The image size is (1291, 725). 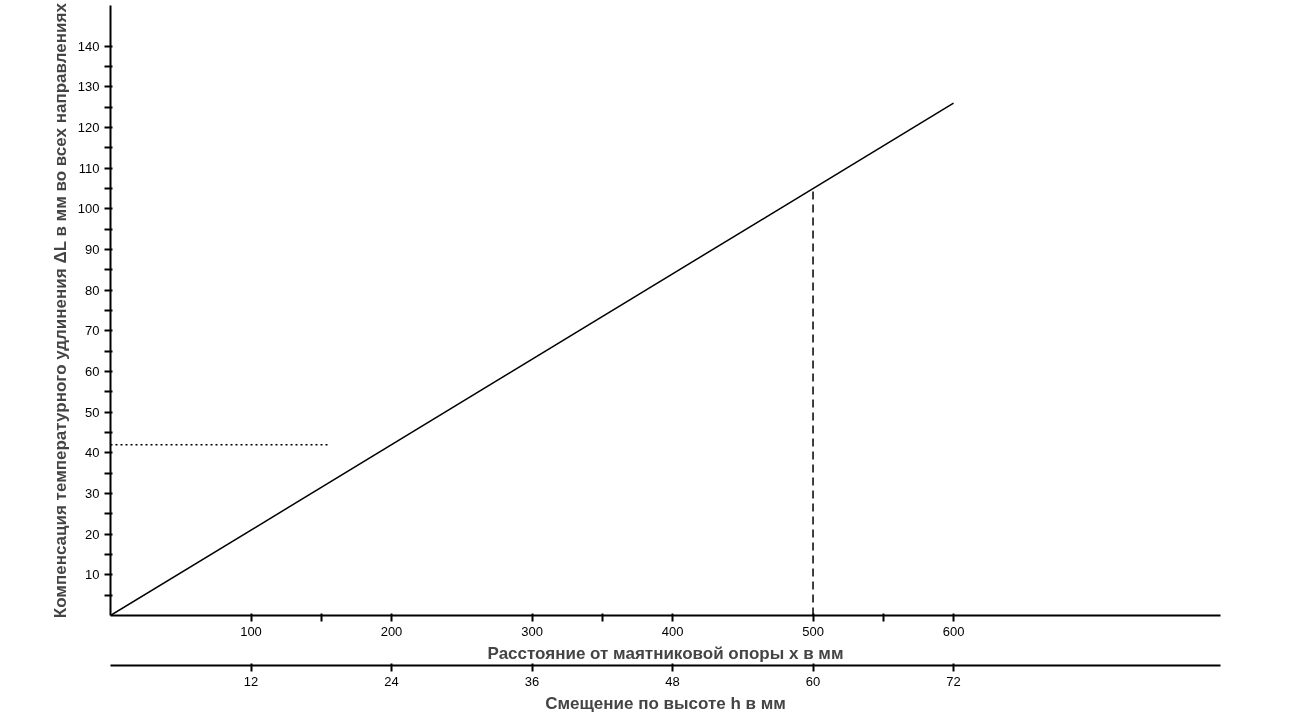 What do you see at coordinates (391, 631) in the screenshot?
I see `x-tick-label: 200` at bounding box center [391, 631].